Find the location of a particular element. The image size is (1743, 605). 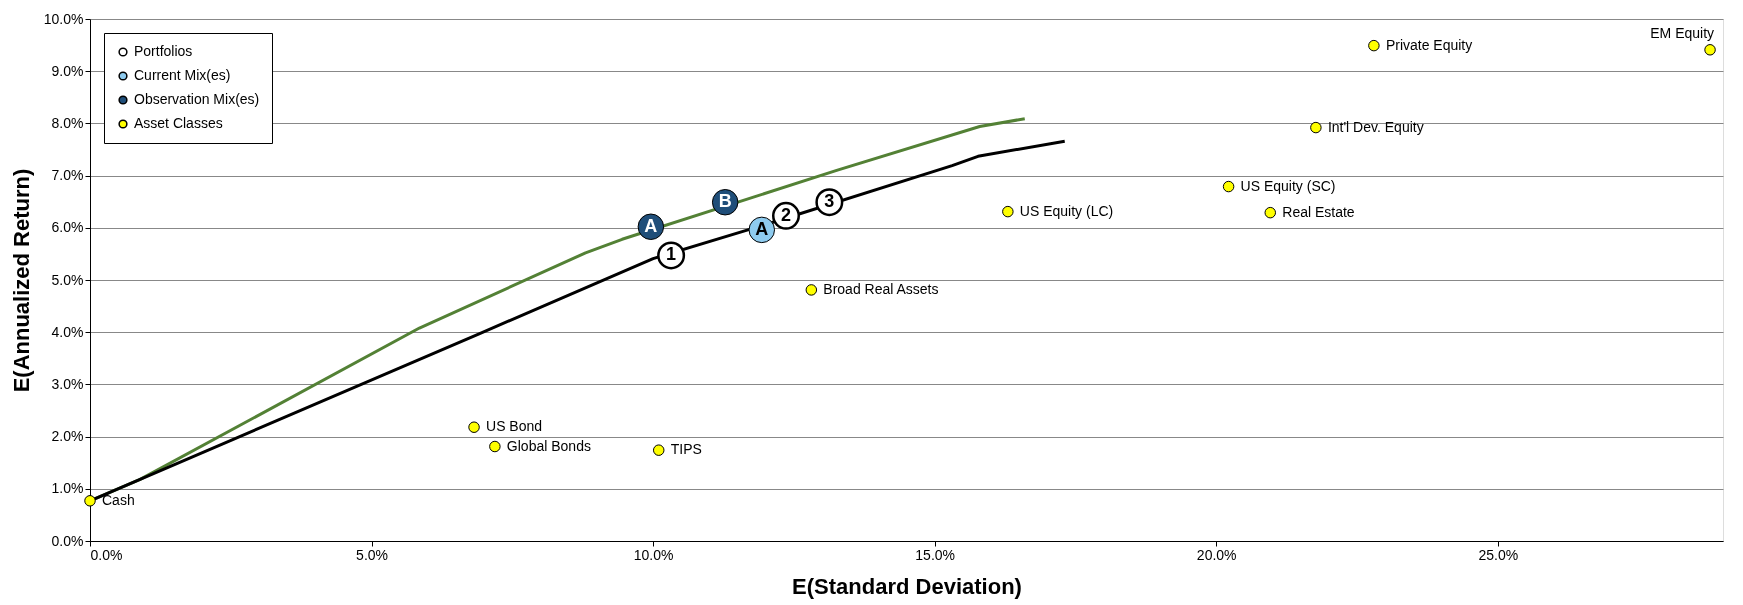

y-tick-label: 9.0% is located at coordinates (67, 70).